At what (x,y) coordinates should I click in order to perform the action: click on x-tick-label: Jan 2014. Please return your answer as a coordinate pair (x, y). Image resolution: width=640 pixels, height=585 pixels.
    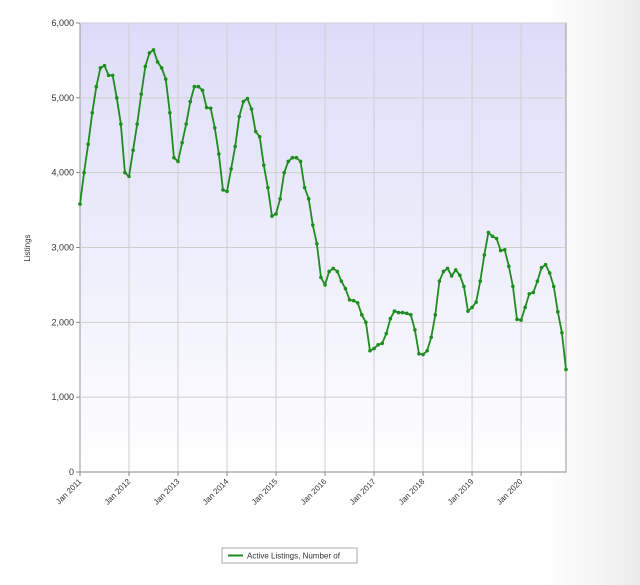
    Looking at the image, I should click on (216, 492).